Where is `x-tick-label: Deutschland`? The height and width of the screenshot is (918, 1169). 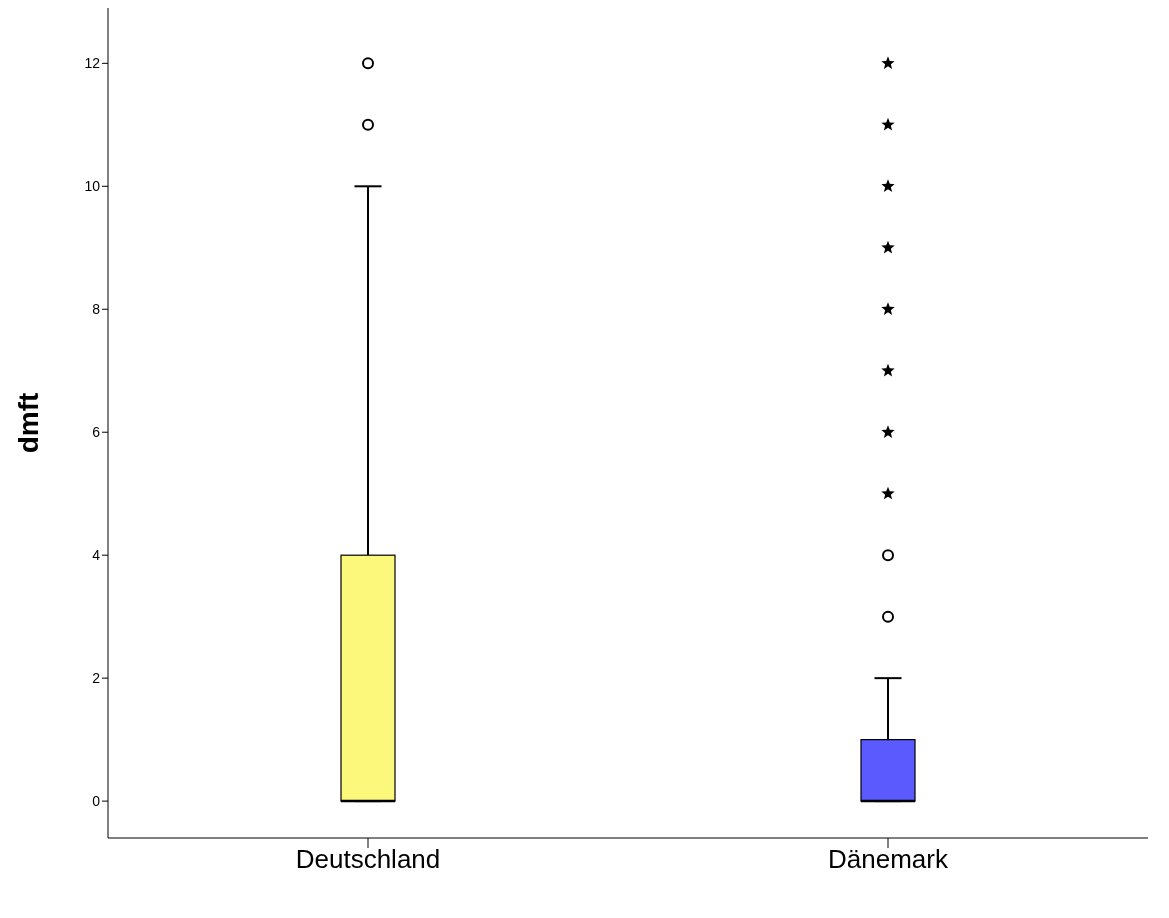
x-tick-label: Deutschland is located at coordinates (368, 859).